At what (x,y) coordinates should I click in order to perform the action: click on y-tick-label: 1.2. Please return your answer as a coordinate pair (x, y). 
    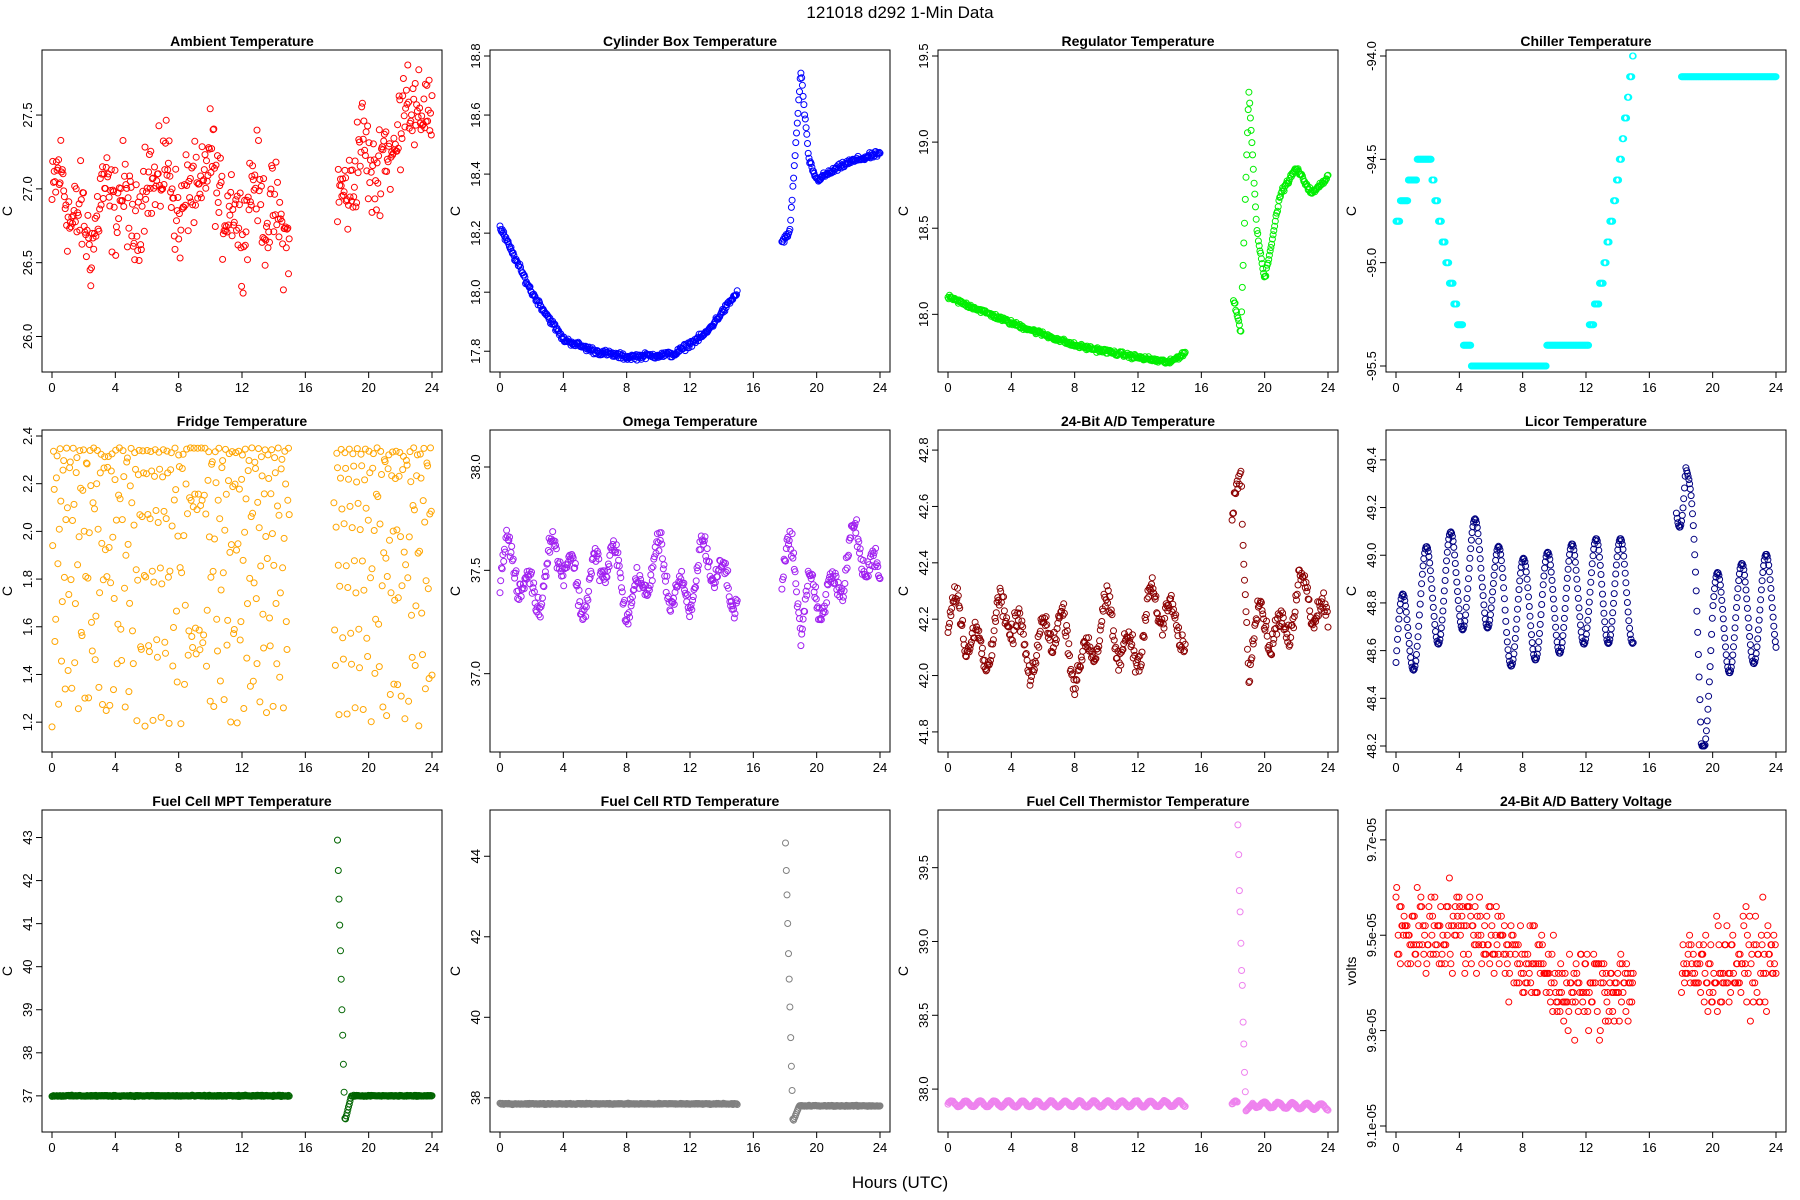
    Looking at the image, I should click on (27, 722).